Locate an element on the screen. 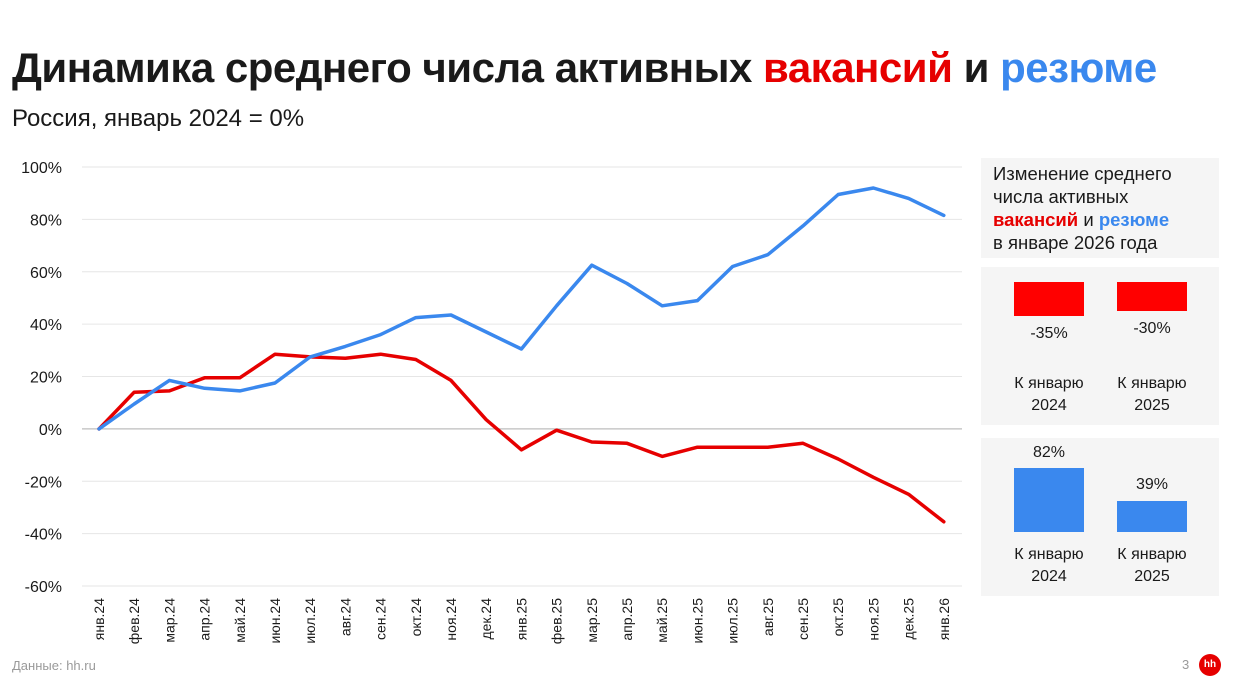 The height and width of the screenshot is (699, 1245). heading-line-1: Изменение среднего is located at coordinates (1082, 173).